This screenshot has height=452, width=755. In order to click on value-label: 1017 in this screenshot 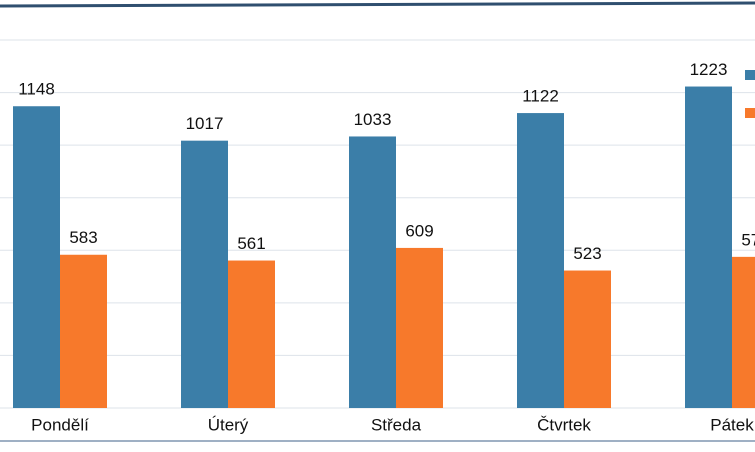, I will do `click(205, 123)`.